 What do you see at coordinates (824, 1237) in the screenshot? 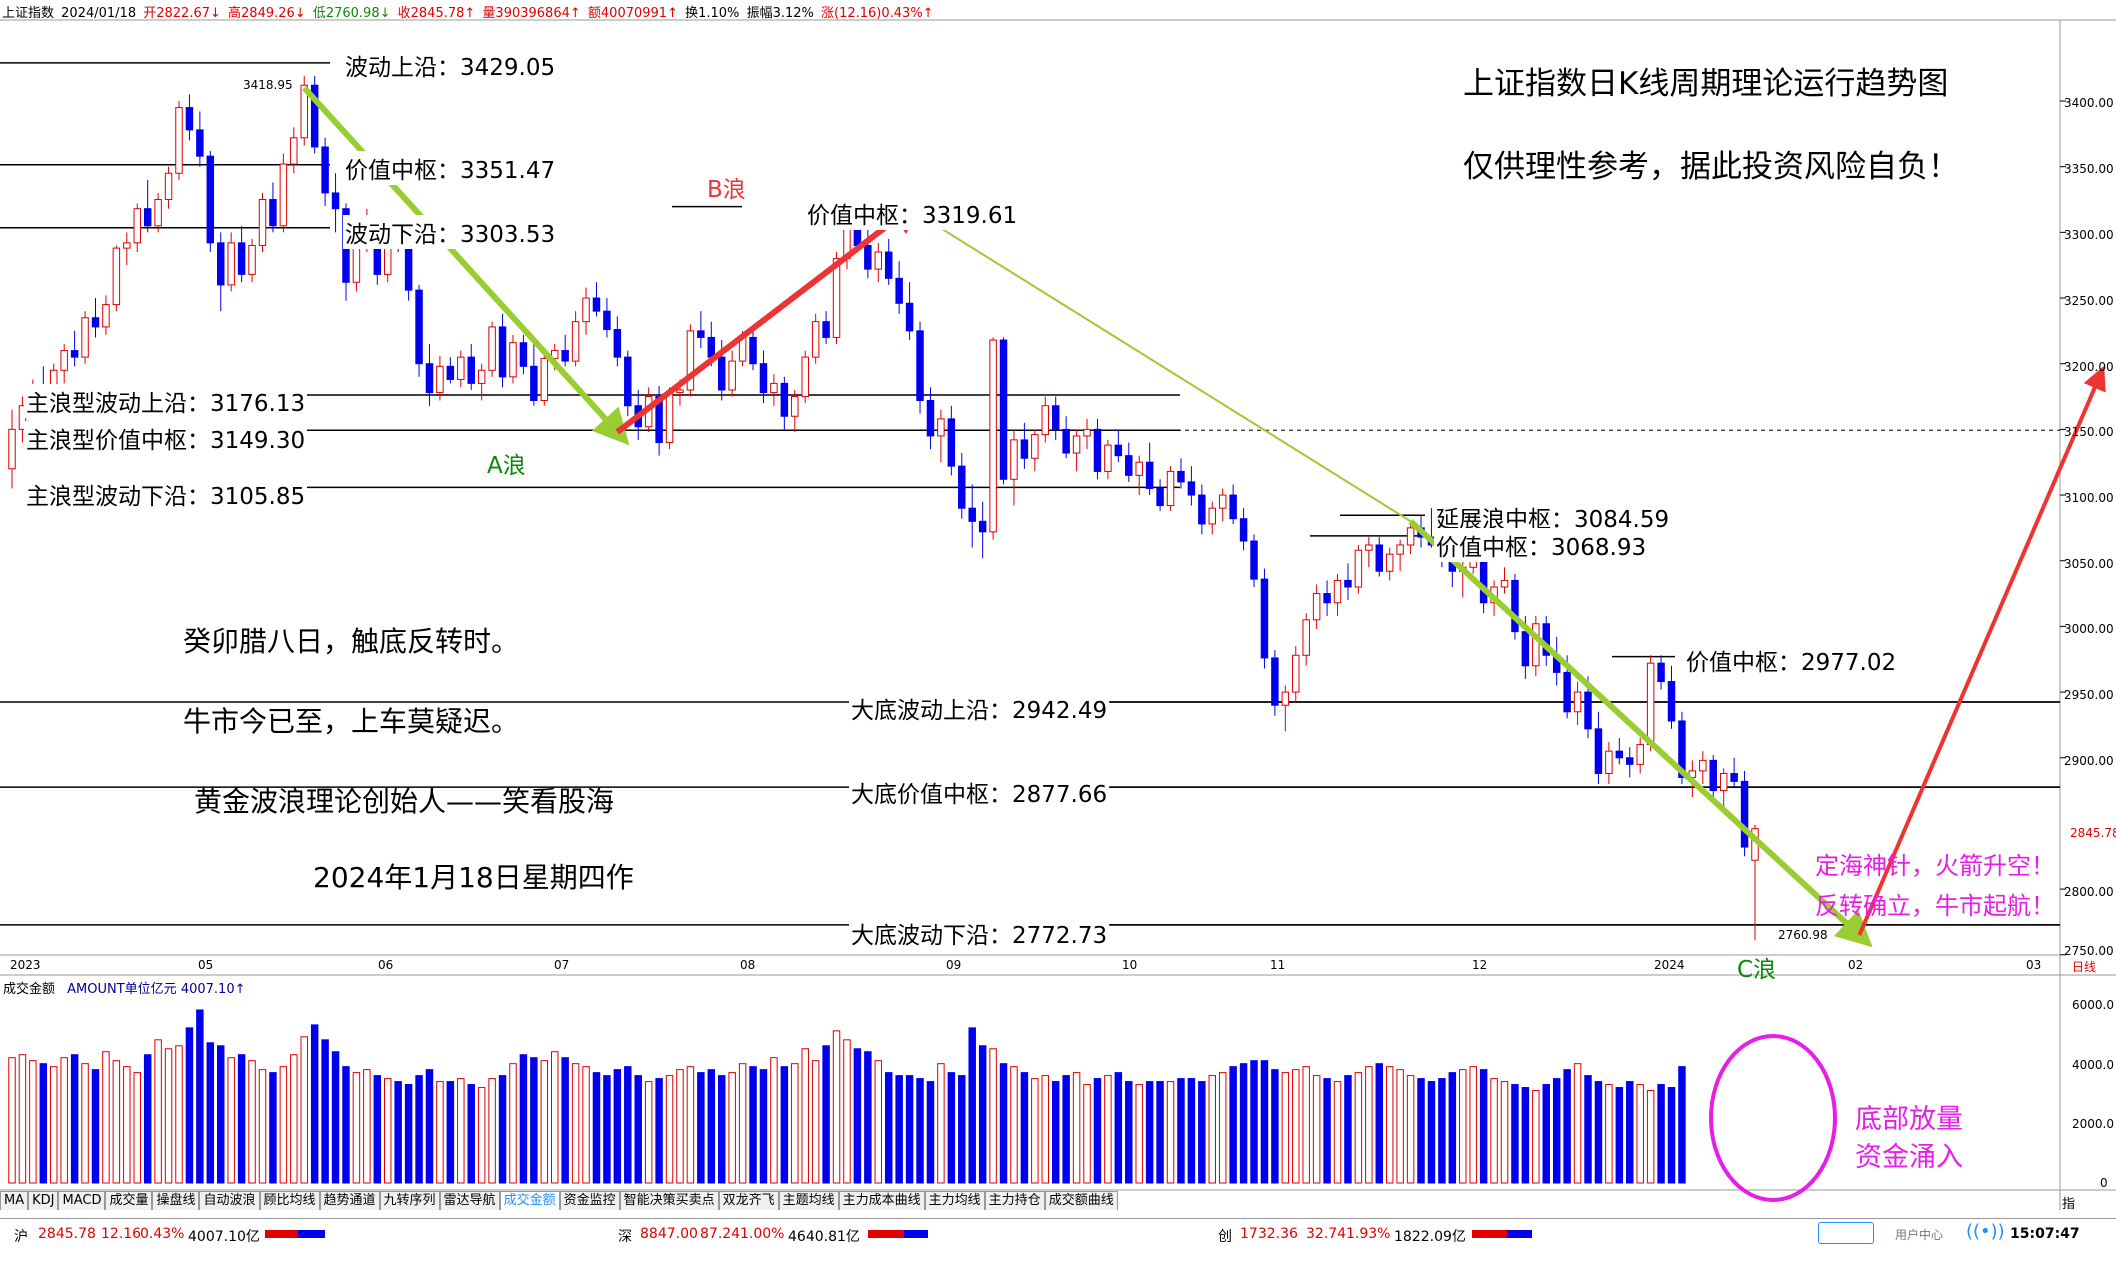
I see `sz-amount: 4640.81亿` at bounding box center [824, 1237].